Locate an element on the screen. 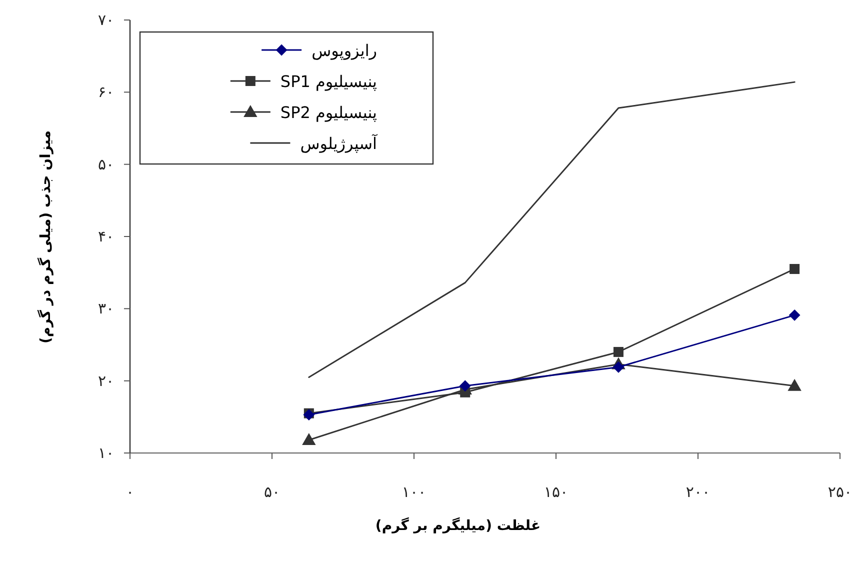 Image resolution: width=858 pixels, height=565 pixels. y-tick-label: ۱۰ is located at coordinates (106, 453).